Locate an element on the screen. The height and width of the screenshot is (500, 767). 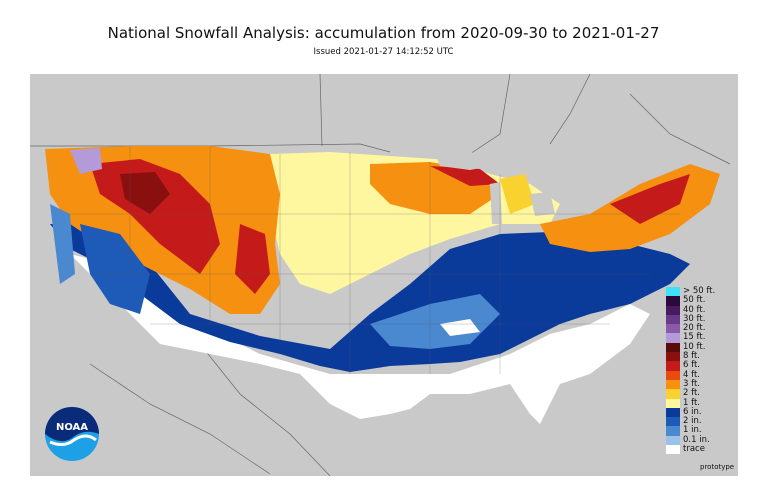
legend-item: 3 ft. is located at coordinates (690, 384).